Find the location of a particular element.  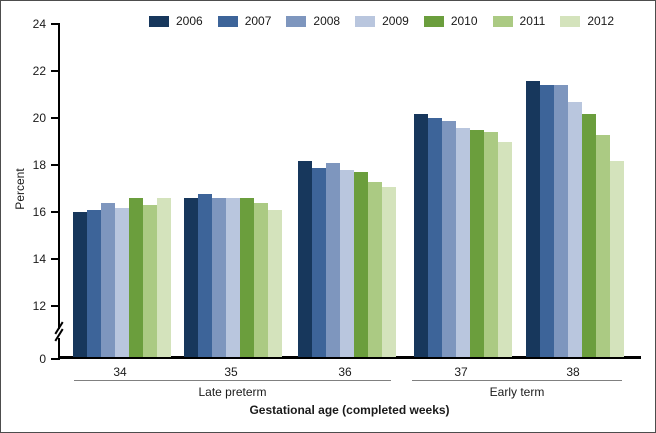

y-axis-title: Percent is located at coordinates (20, 189).